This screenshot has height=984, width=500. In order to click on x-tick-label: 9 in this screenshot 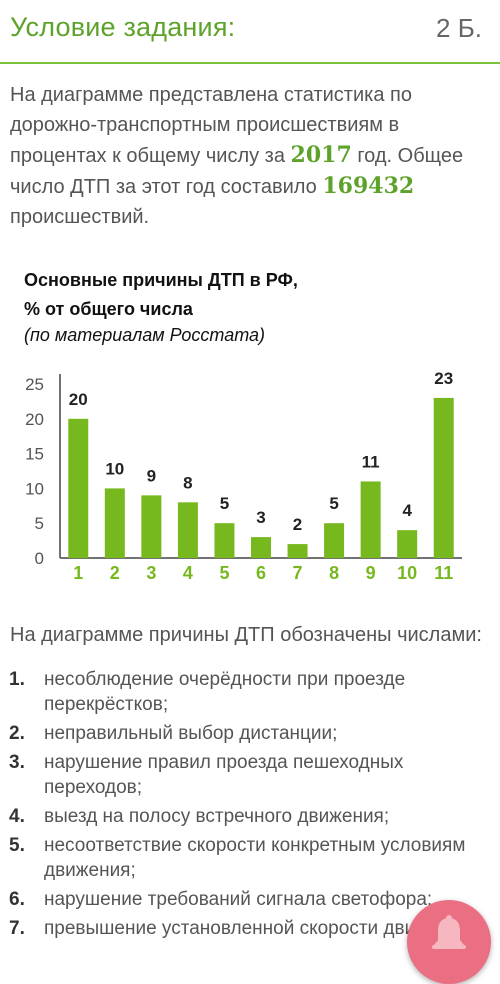, I will do `click(371, 573)`.